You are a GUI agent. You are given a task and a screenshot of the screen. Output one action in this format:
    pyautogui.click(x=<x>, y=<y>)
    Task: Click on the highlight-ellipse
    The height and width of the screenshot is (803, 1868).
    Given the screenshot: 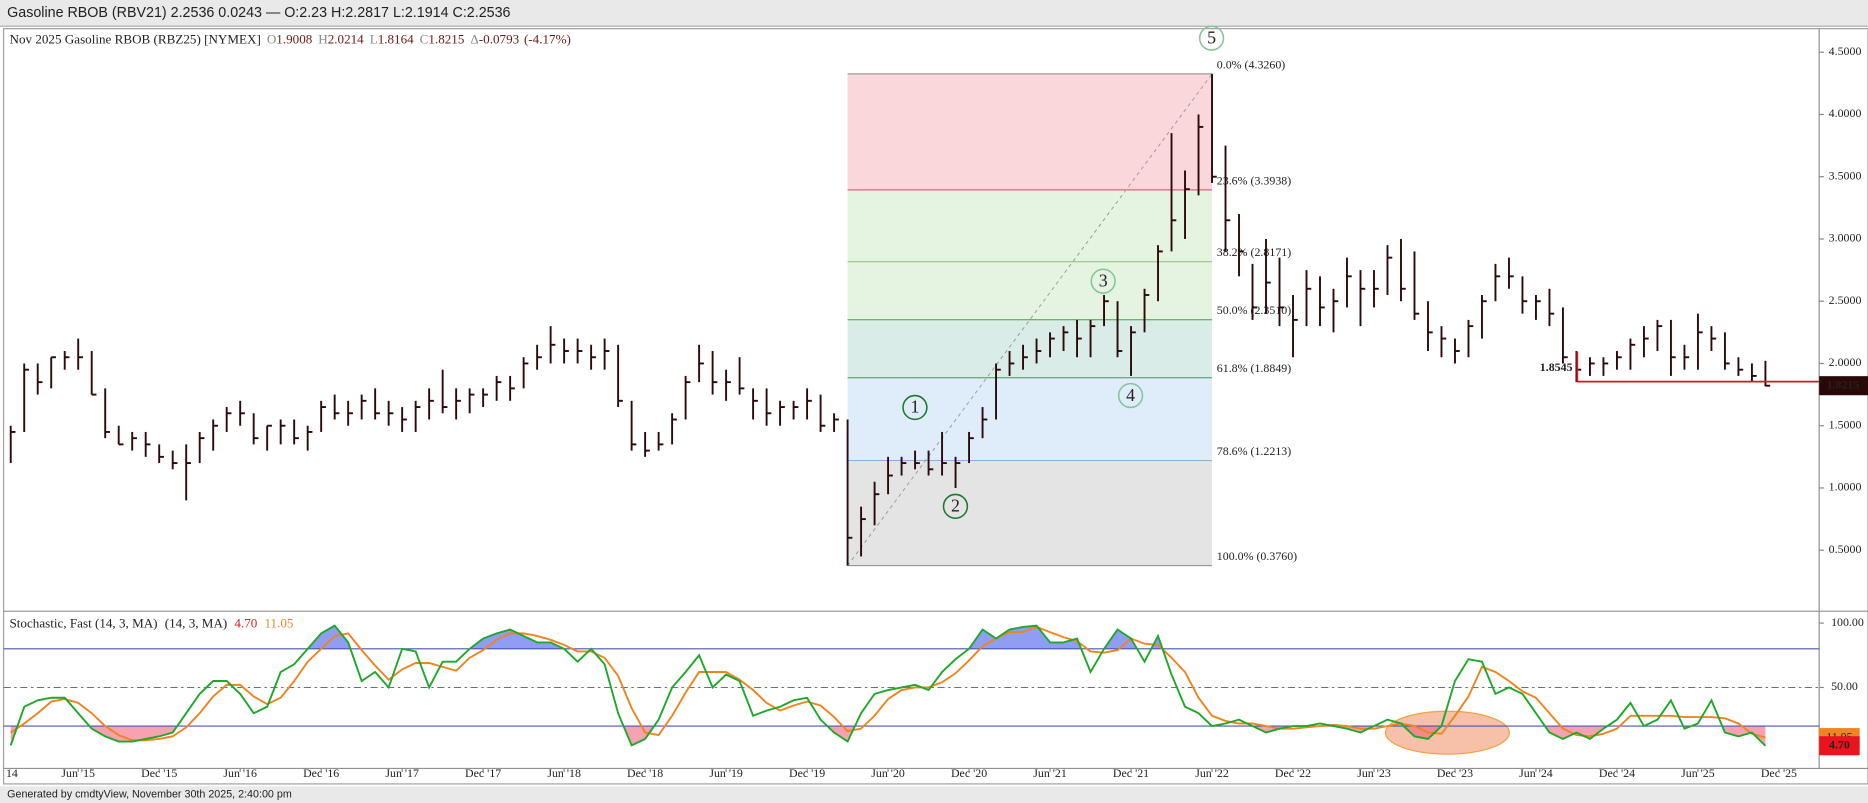 What is the action you would take?
    pyautogui.click(x=1447, y=732)
    